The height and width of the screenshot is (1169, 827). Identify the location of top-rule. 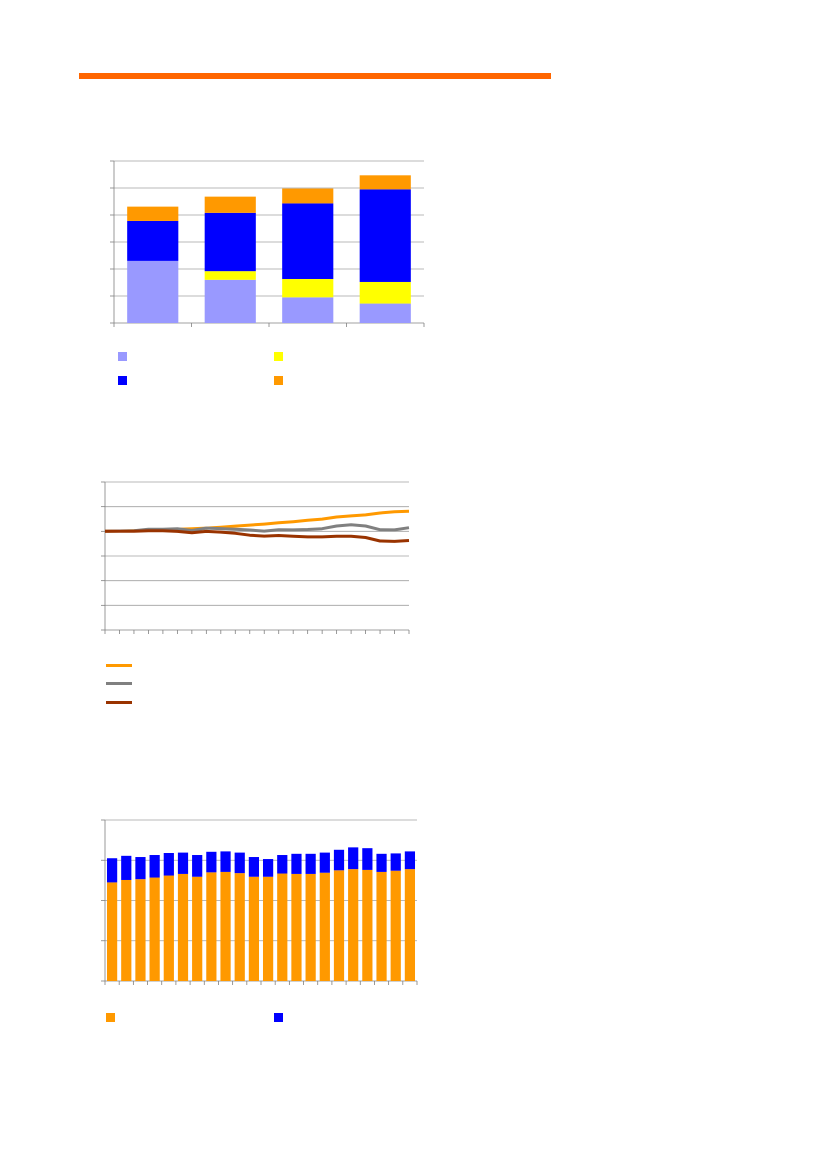
(315, 76).